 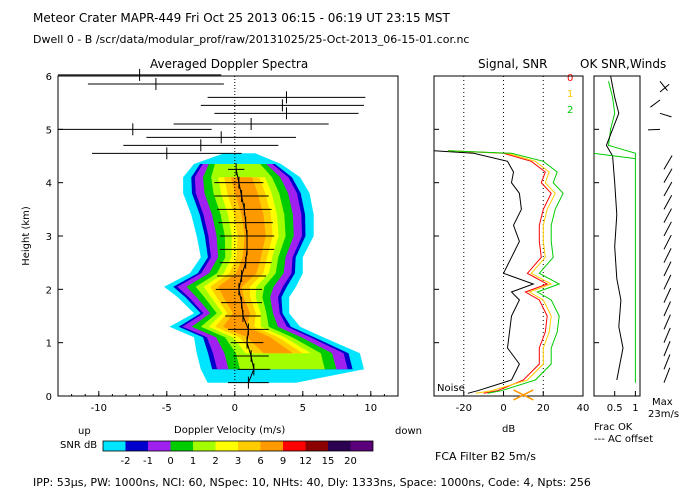 What do you see at coordinates (614, 228) in the screenshot?
I see `ok-snr-line` at bounding box center [614, 228].